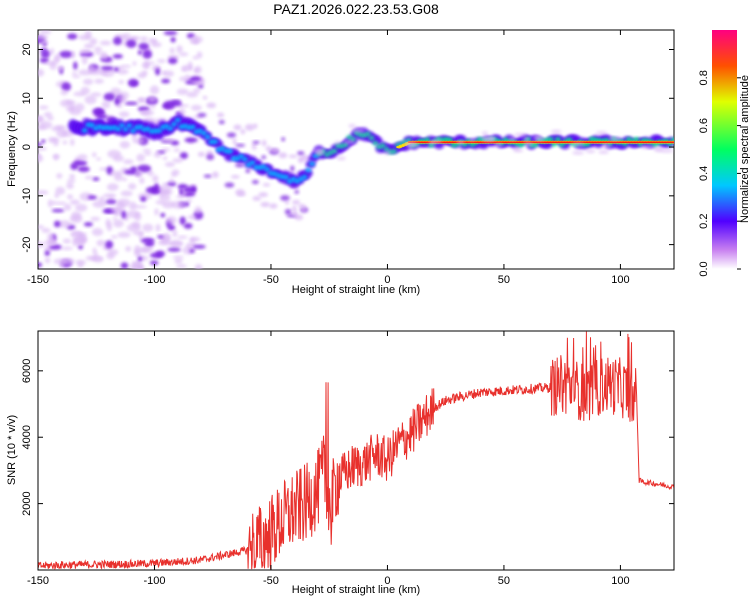 This screenshot has width=750, height=600. I want to click on snr-x-tick-label: -100, so click(154, 581).